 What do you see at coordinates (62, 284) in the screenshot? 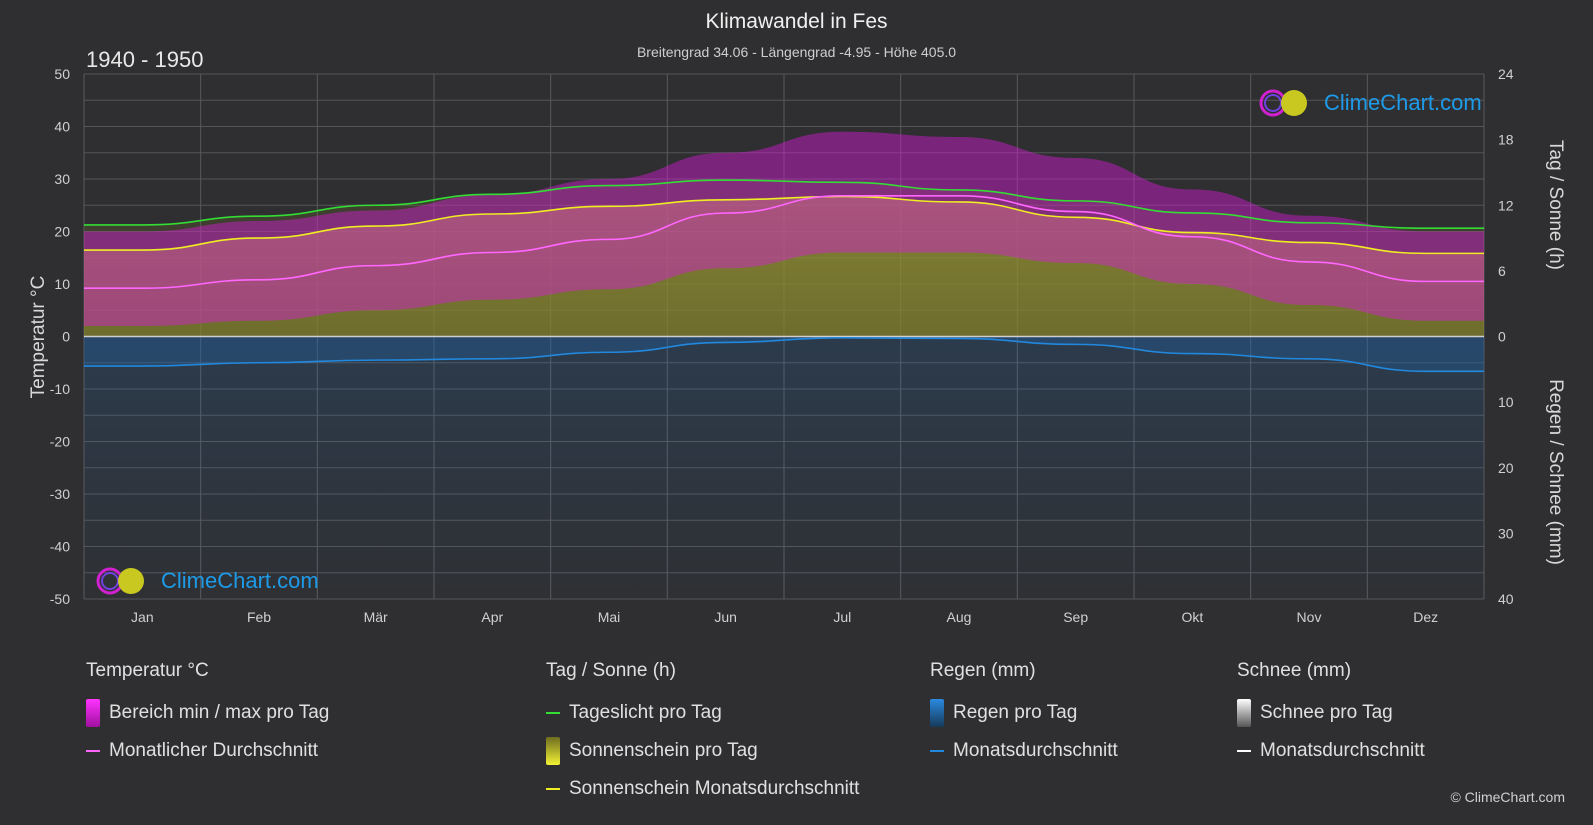
I see `temp-tick-label: 10` at bounding box center [62, 284].